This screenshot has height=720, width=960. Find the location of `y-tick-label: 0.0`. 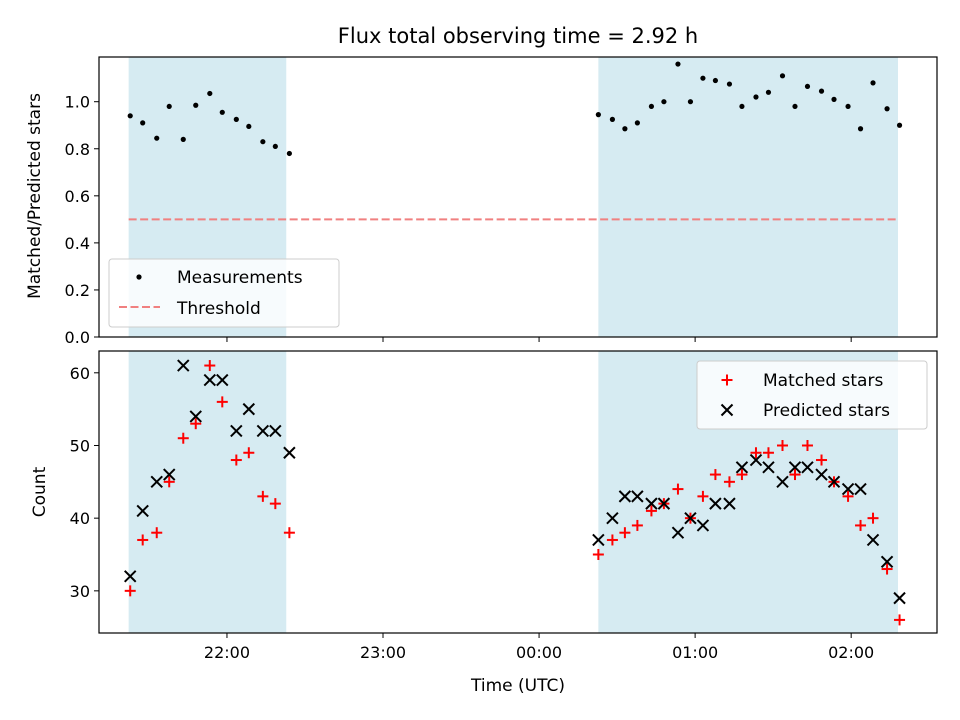

y-tick-label: 0.0 is located at coordinates (77, 337).